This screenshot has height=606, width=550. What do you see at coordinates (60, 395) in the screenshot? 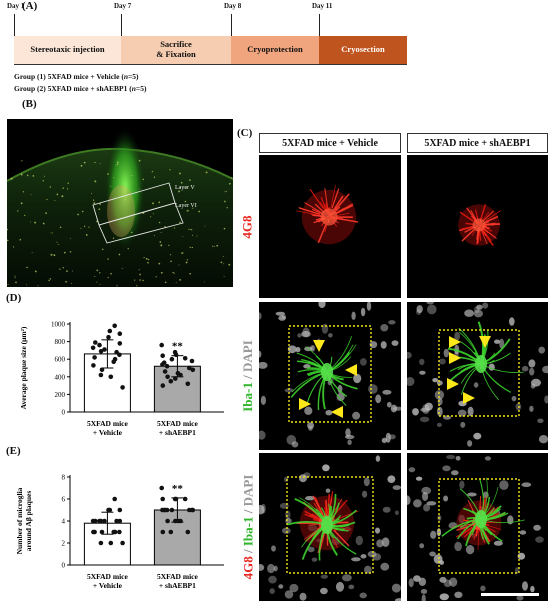
I see `y-tick-label: 200` at bounding box center [60, 395].